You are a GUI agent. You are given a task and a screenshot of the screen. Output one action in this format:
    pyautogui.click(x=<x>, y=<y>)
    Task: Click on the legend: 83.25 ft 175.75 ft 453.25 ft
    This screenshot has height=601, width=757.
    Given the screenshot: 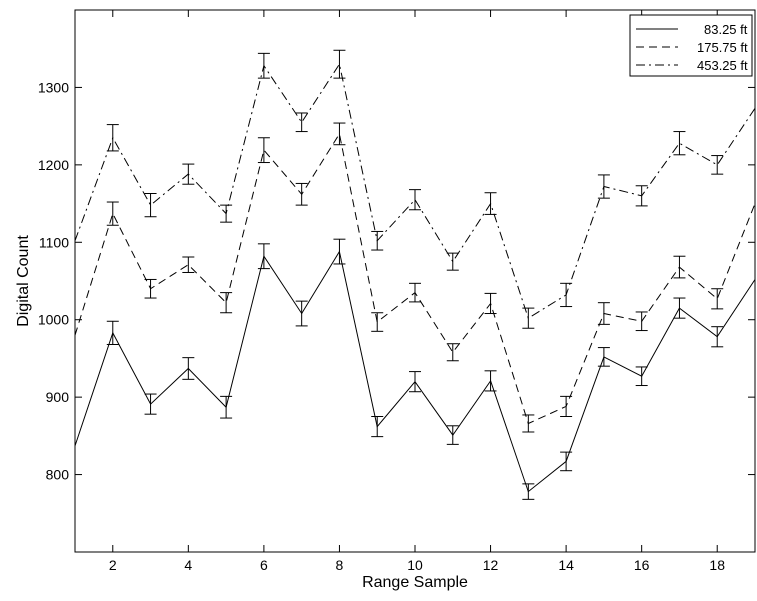 What is the action you would take?
    pyautogui.click(x=691, y=45)
    